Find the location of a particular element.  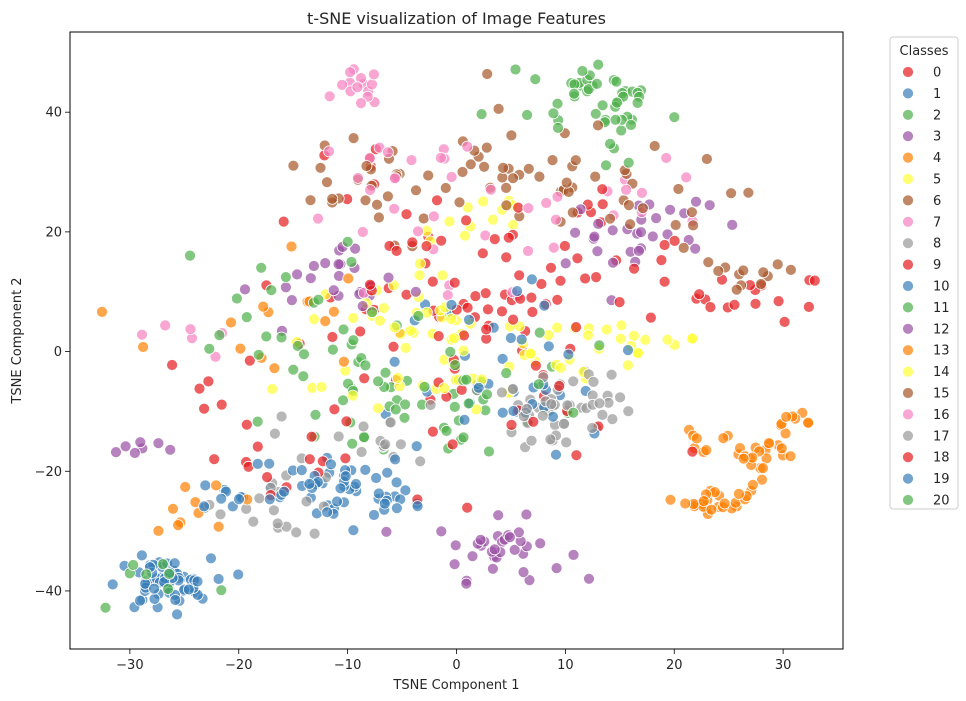

legend-item-12: 12 is located at coordinates (926, 329).